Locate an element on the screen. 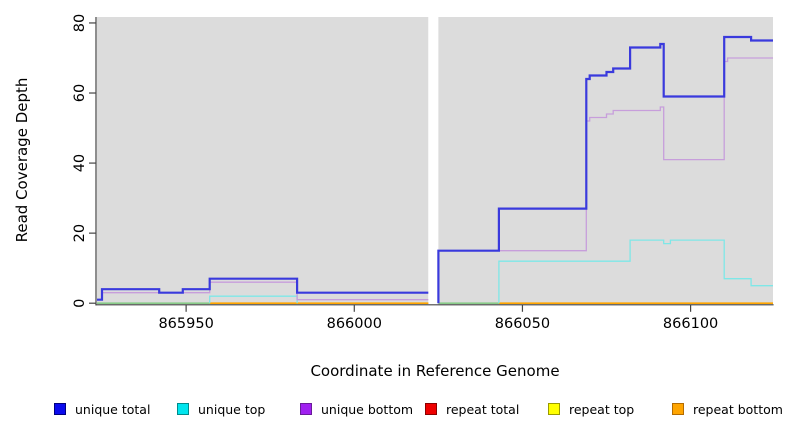 The width and height of the screenshot is (792, 432). legend-item-repeat-bottom: repeat bottom is located at coordinates (727, 409).